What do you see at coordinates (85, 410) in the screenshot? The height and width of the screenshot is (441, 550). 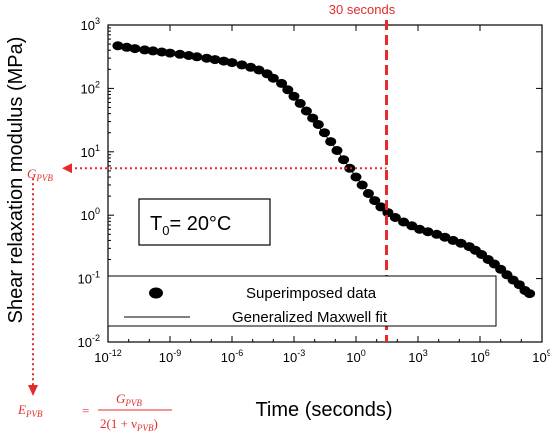 I see `e-pvb-equals: =` at bounding box center [85, 410].